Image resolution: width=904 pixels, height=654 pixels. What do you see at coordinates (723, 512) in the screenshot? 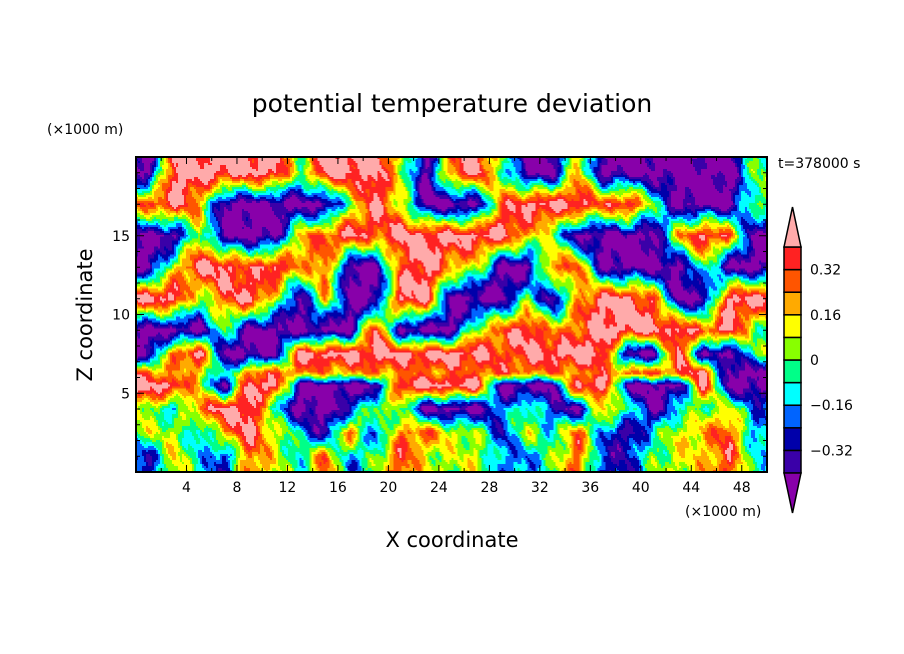
I see `x-unit-label: (×1000 m)` at bounding box center [723, 512].